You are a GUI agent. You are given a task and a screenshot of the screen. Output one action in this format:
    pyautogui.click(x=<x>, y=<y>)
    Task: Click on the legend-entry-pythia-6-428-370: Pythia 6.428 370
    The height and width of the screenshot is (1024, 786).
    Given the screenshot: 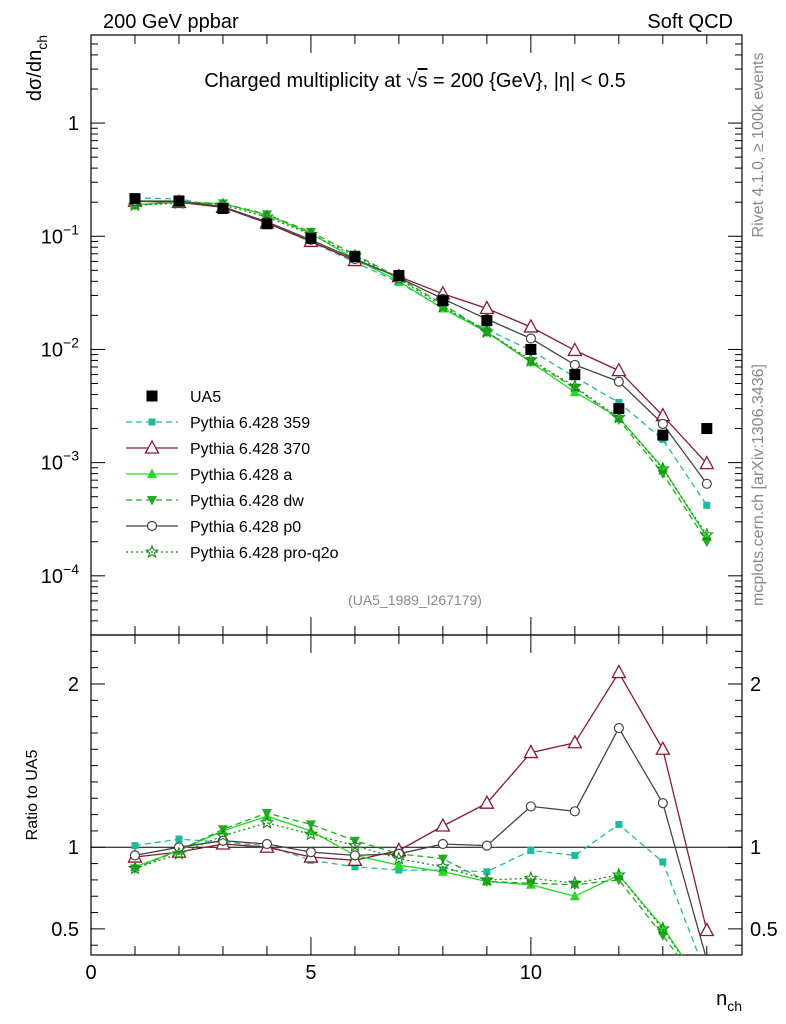 What is the action you would take?
    pyautogui.click(x=218, y=448)
    